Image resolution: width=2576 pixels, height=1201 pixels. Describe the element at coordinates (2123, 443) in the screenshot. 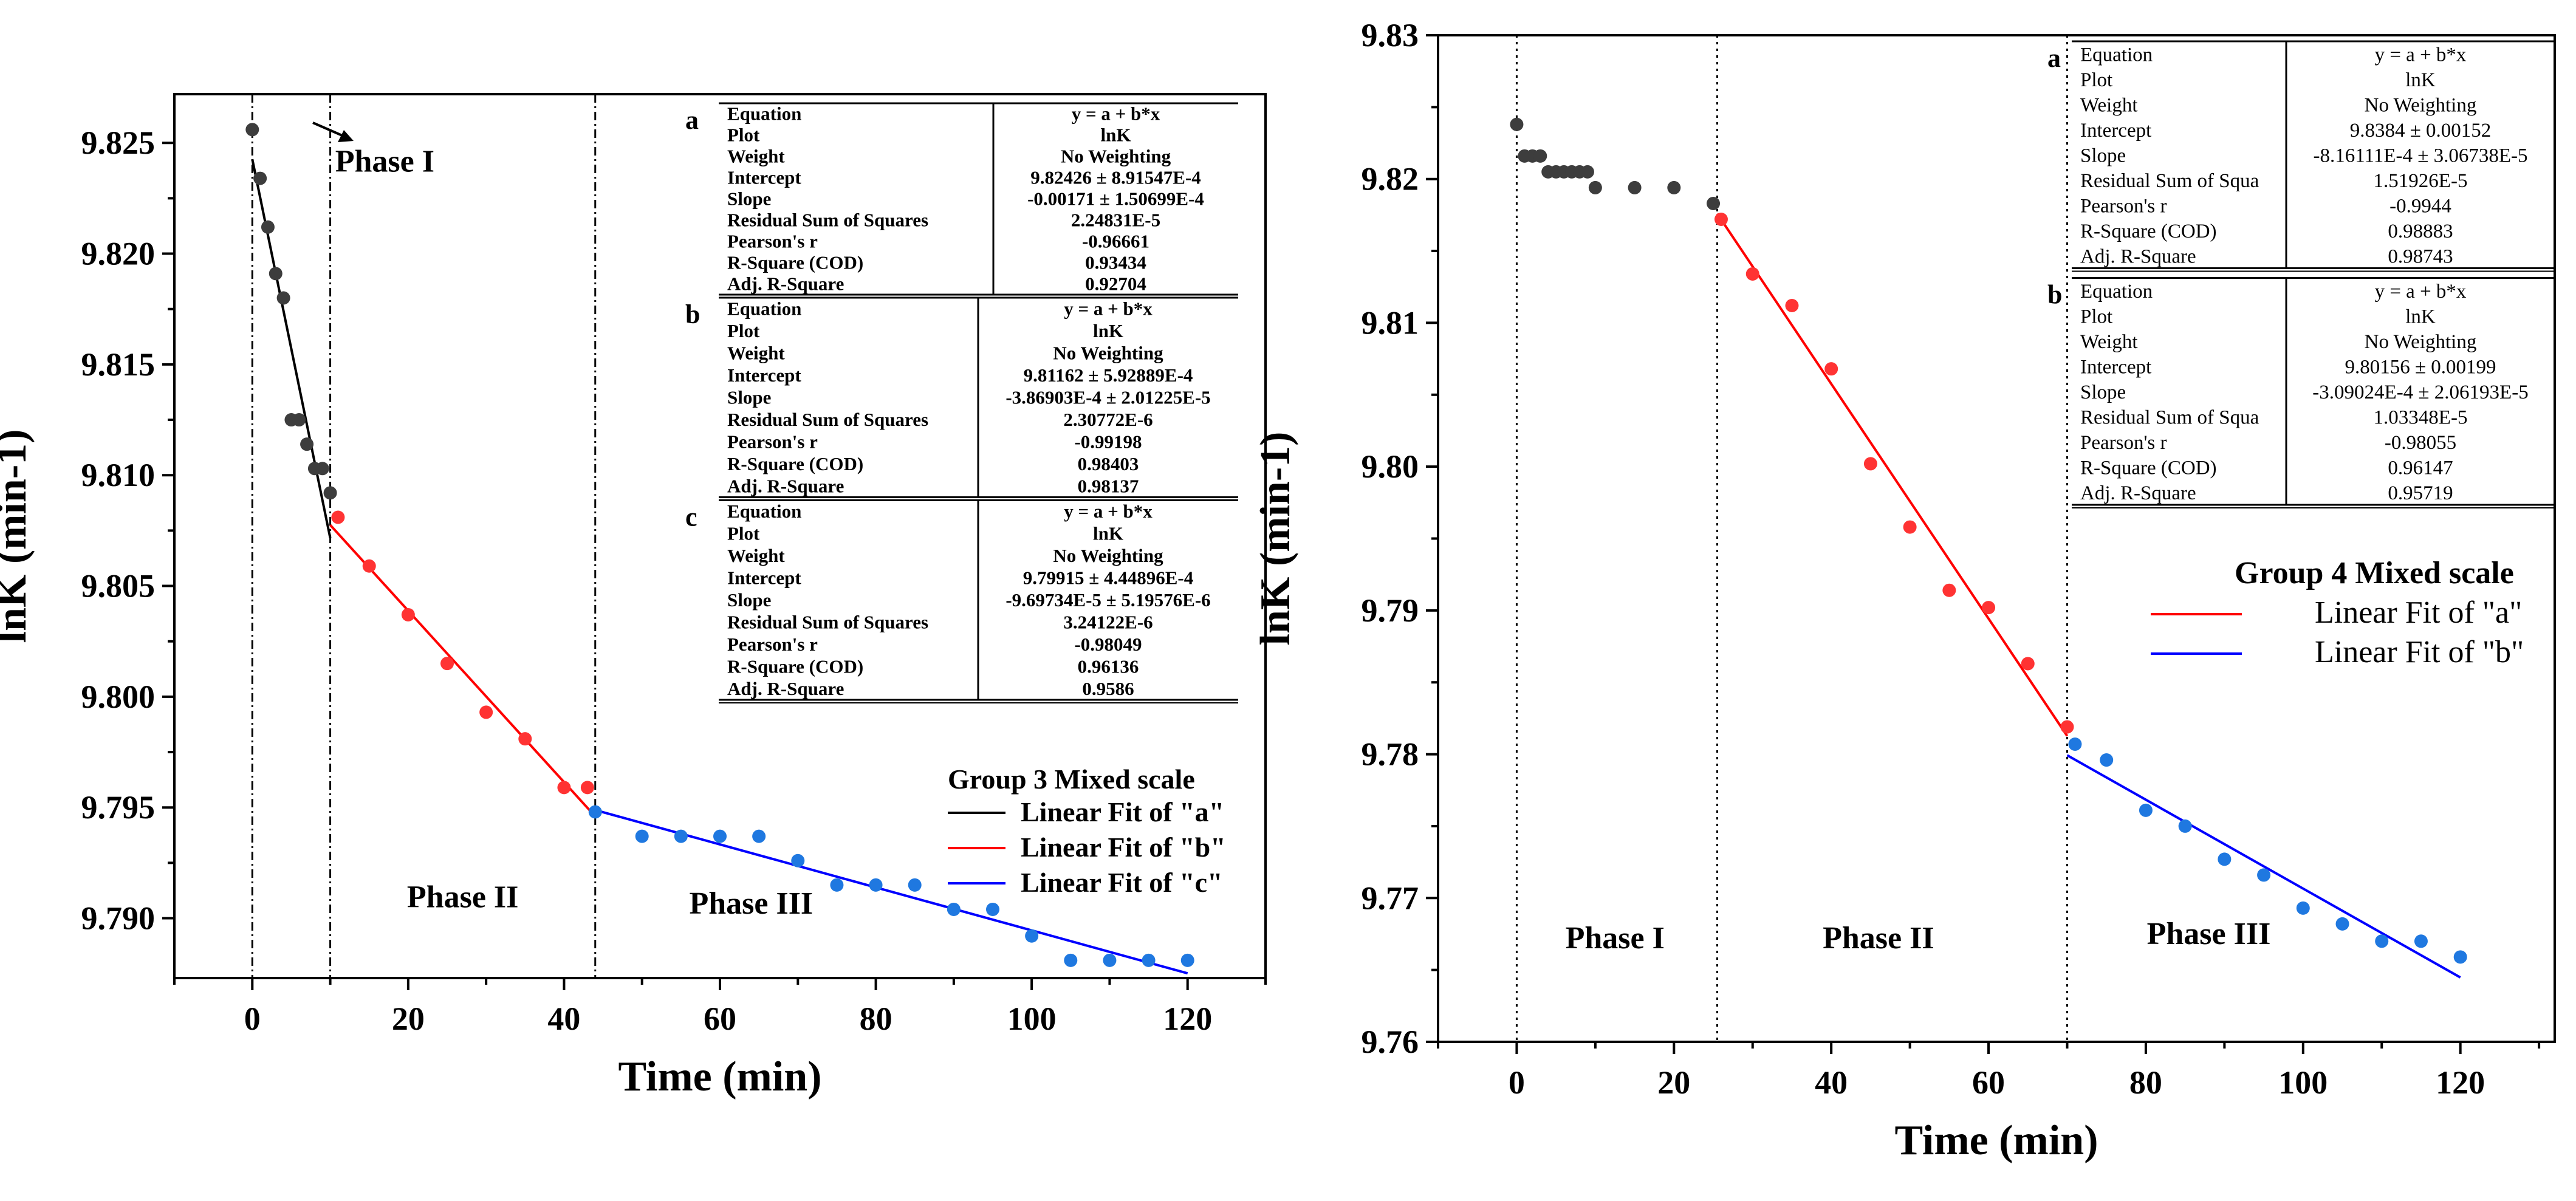

I see `table-key: Pearson's r` at that location.